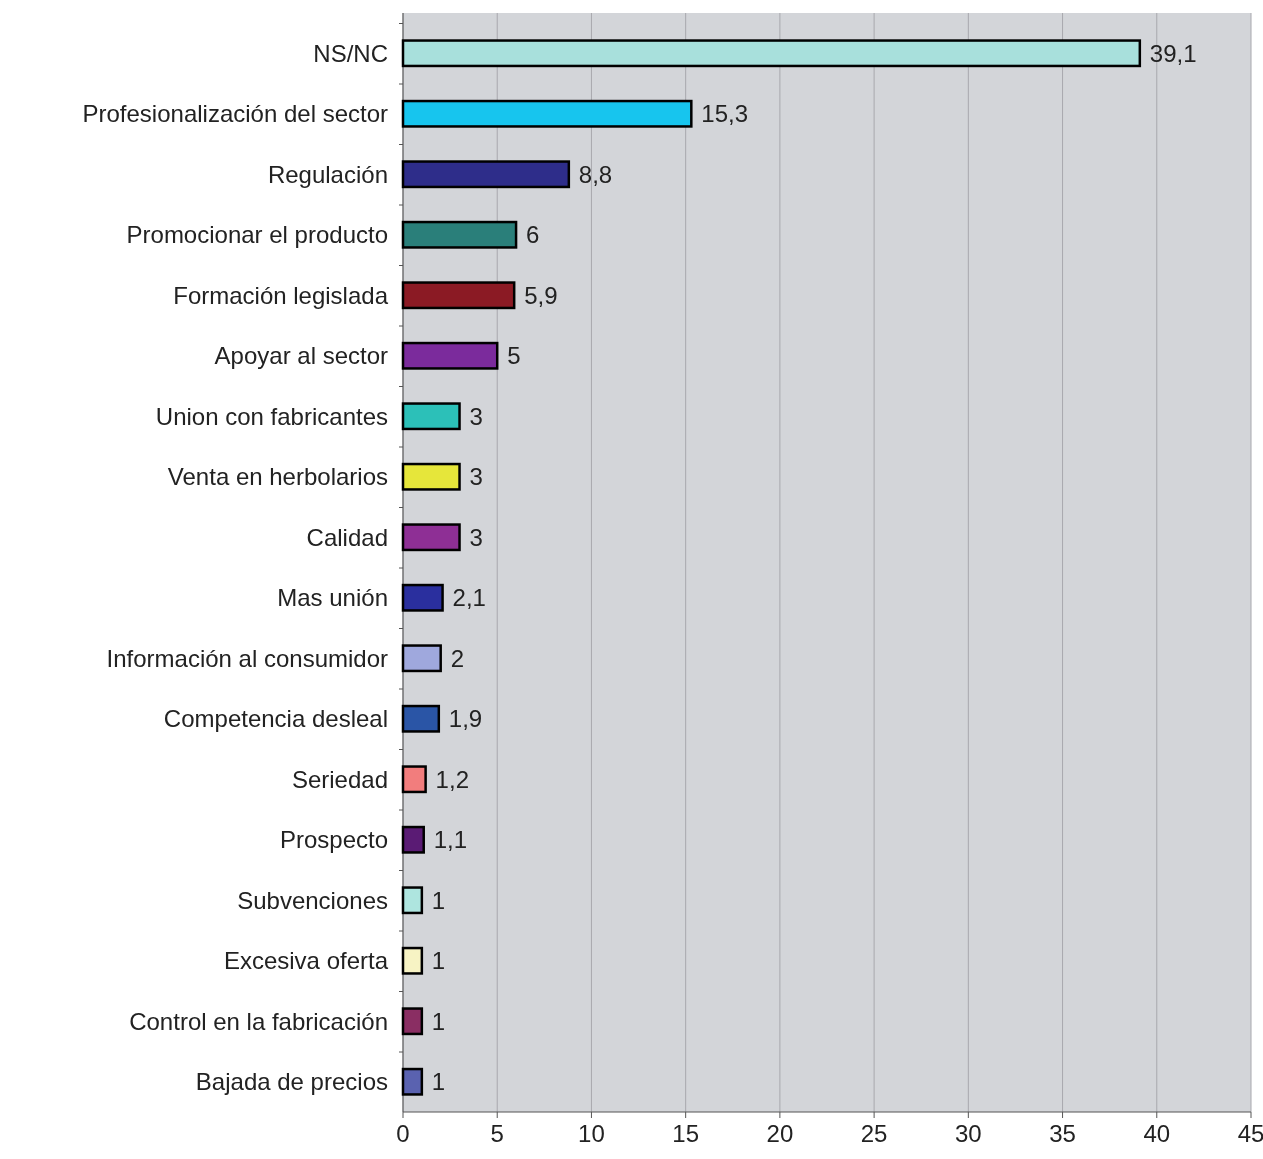  I want to click on y-tick-label: Mas unión, so click(332, 598).